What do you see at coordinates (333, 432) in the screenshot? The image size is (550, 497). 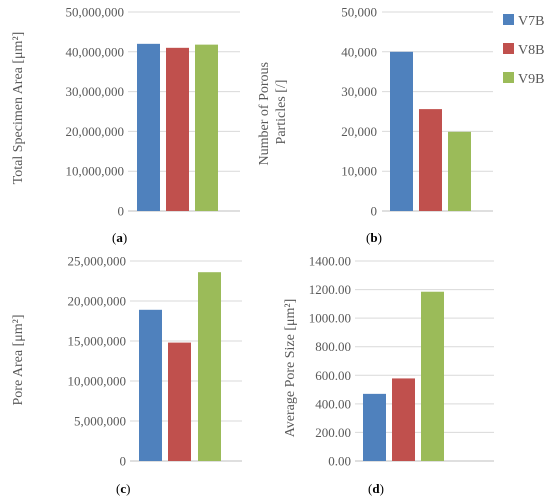 I see `y-tick-label: 200.00` at bounding box center [333, 432].